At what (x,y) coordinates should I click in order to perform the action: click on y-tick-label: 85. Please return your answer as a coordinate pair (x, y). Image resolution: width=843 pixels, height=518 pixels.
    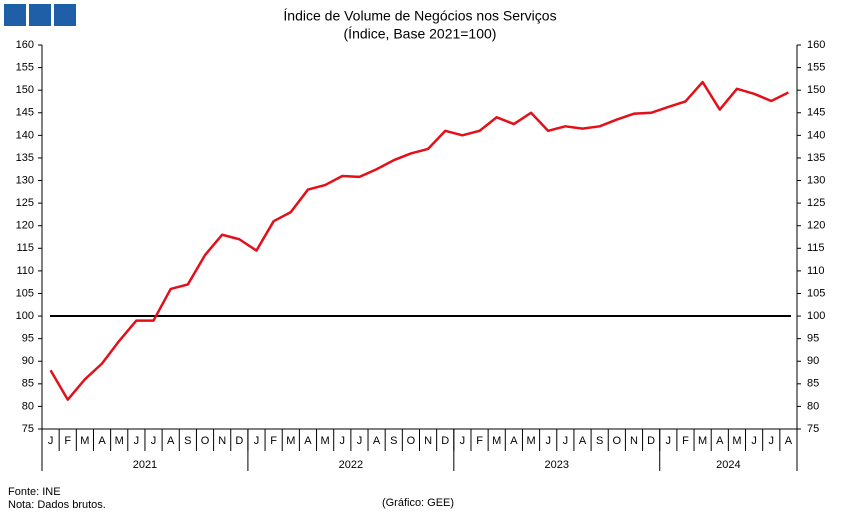
    Looking at the image, I should click on (28, 384).